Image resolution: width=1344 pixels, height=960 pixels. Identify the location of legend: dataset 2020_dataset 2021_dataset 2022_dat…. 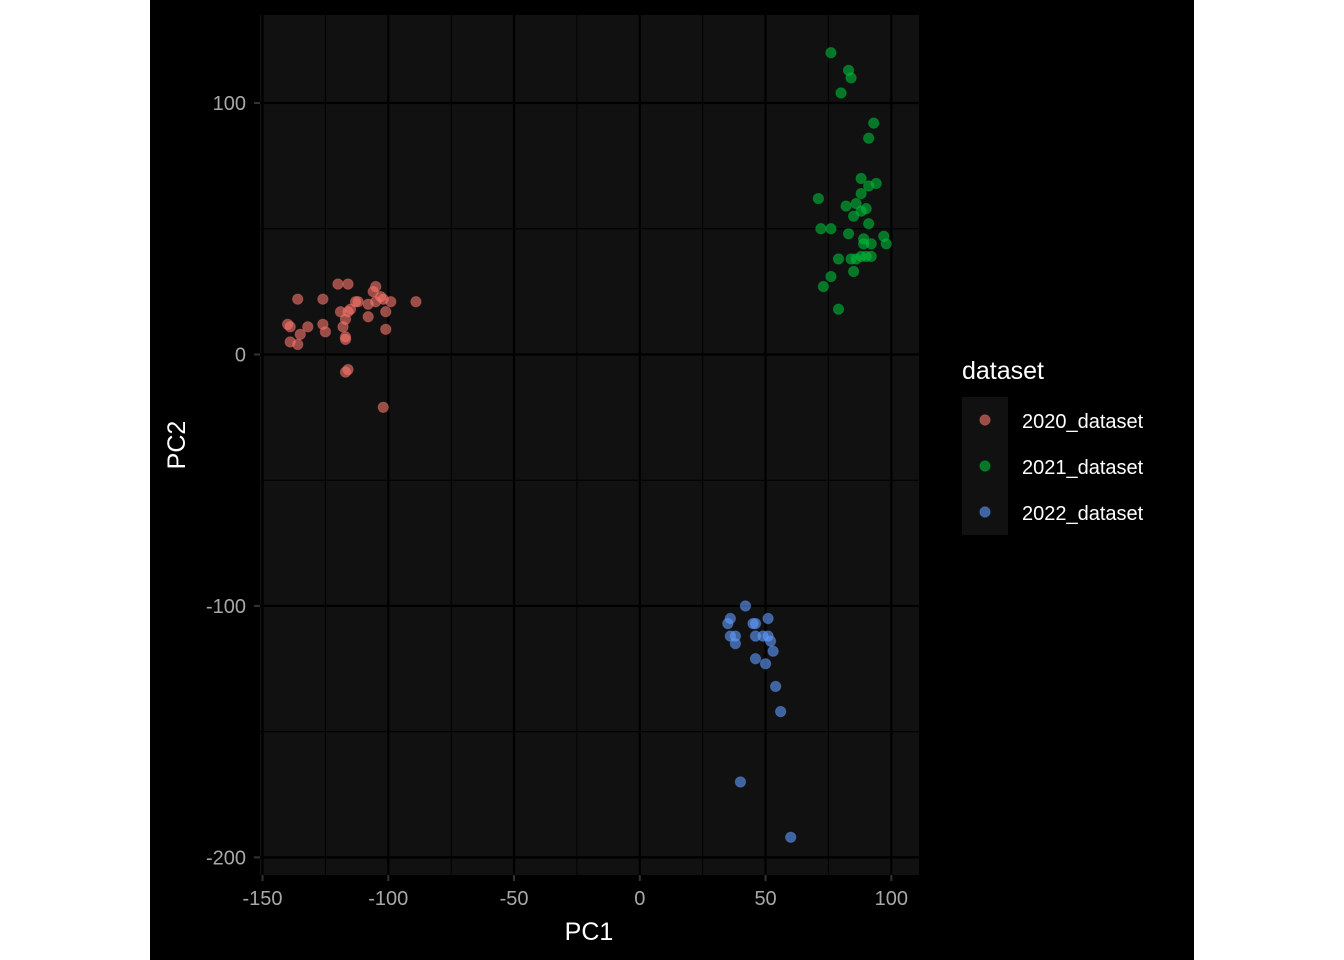
(1053, 446).